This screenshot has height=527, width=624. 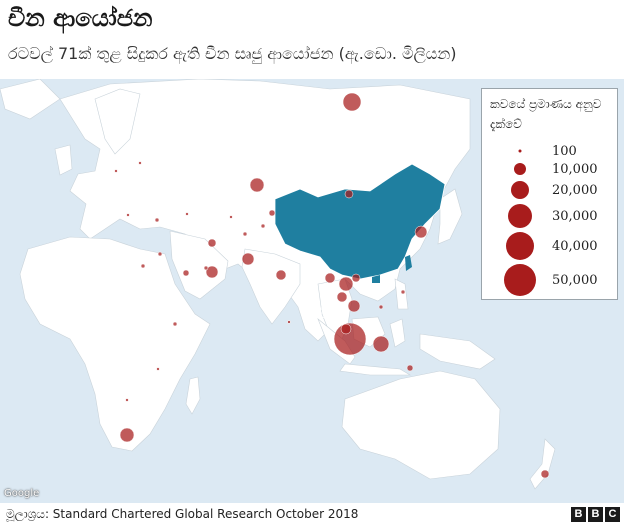 I want to click on legend-label: 20,000, so click(x=575, y=190).